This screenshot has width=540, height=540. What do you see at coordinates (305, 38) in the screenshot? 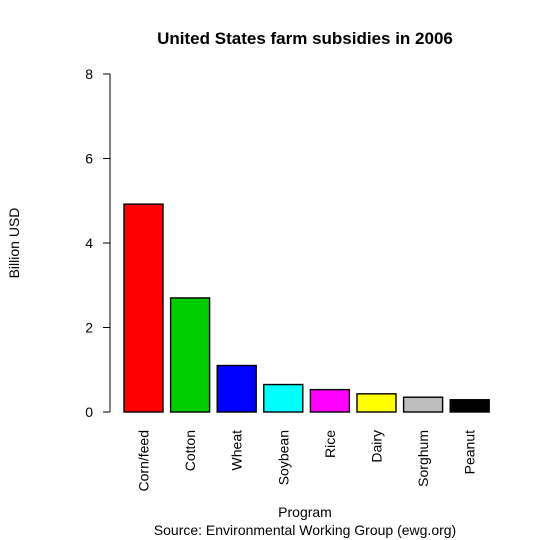
I see `chart-title: United States farm subsidies in 2006` at bounding box center [305, 38].